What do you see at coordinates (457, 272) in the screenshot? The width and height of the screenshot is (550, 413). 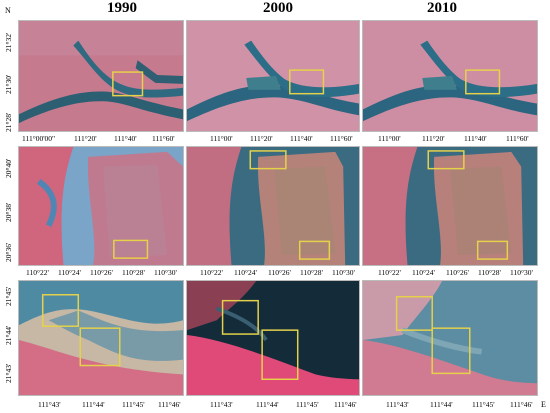 I see `lon-label-r2-c3-3: 110°26'` at bounding box center [457, 272].